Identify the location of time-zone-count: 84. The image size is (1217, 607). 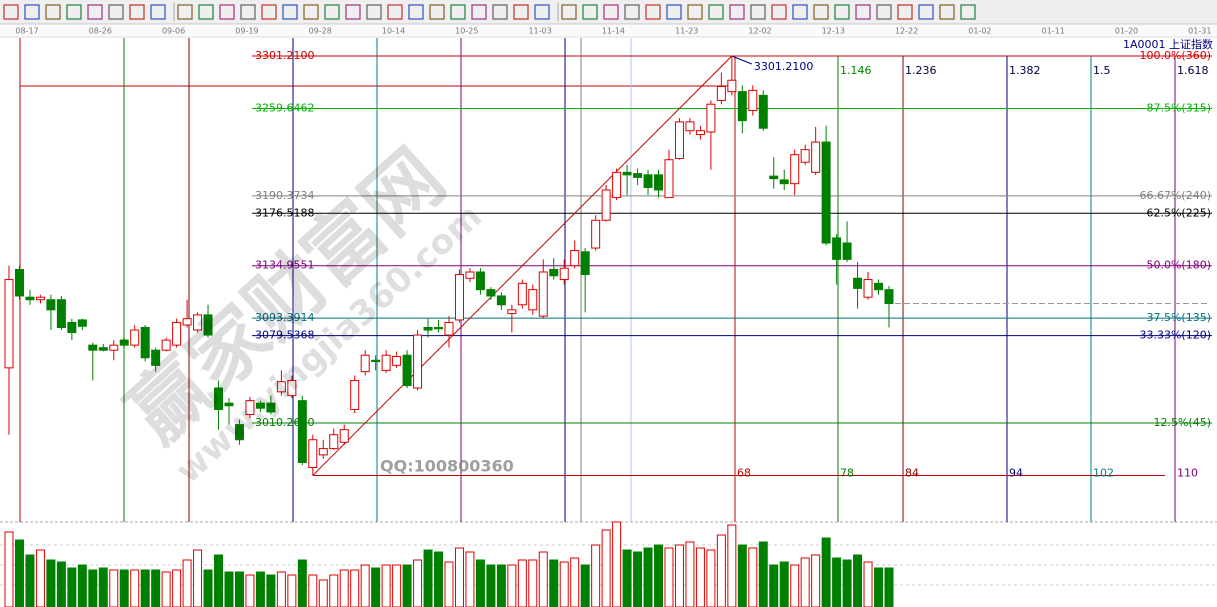
(912, 472).